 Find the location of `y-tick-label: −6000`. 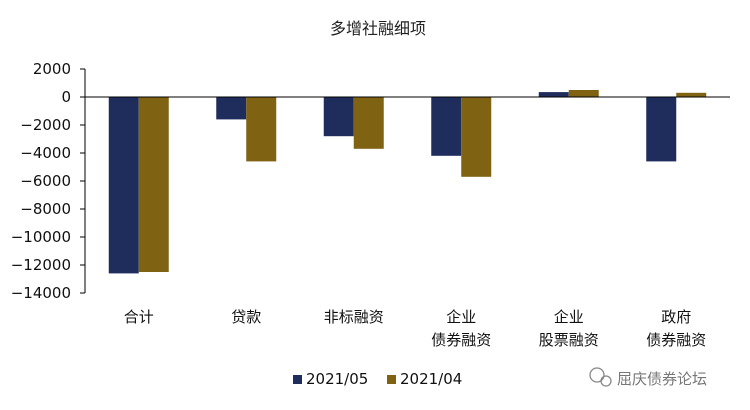

y-tick-label: −6000 is located at coordinates (45, 181).